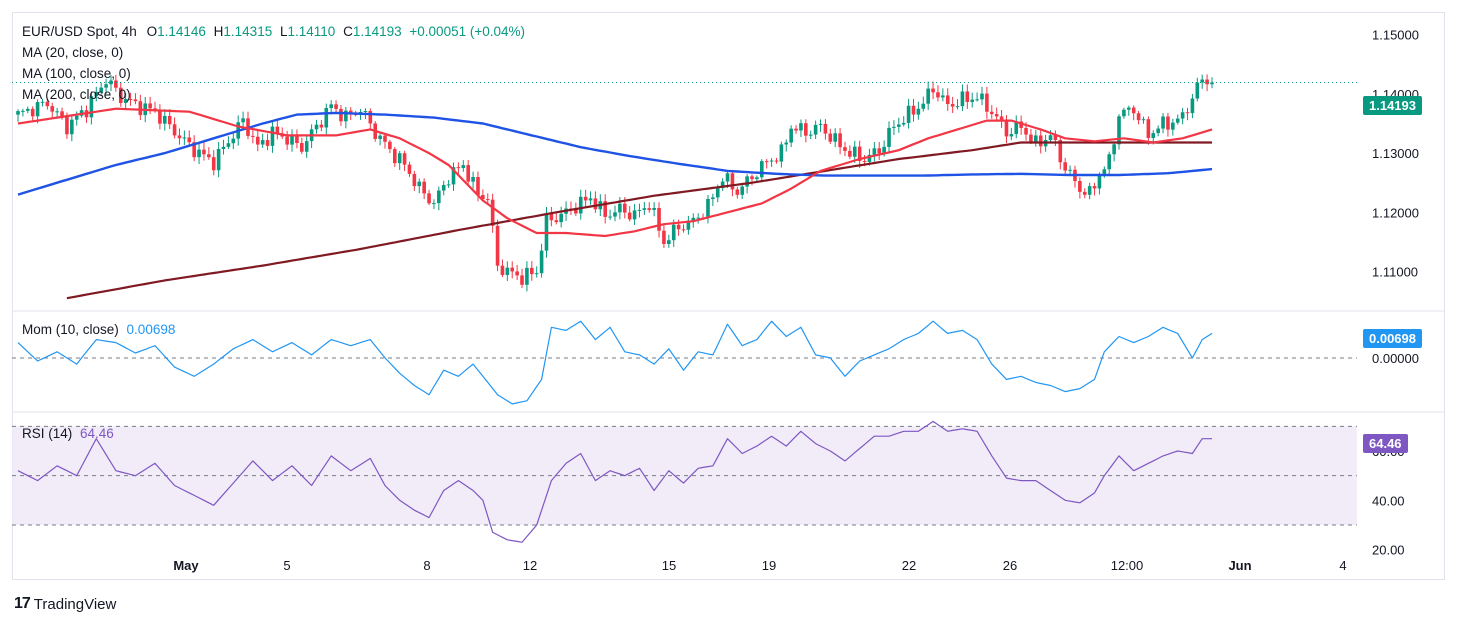  I want to click on brand-name: TradingView, so click(75, 604).